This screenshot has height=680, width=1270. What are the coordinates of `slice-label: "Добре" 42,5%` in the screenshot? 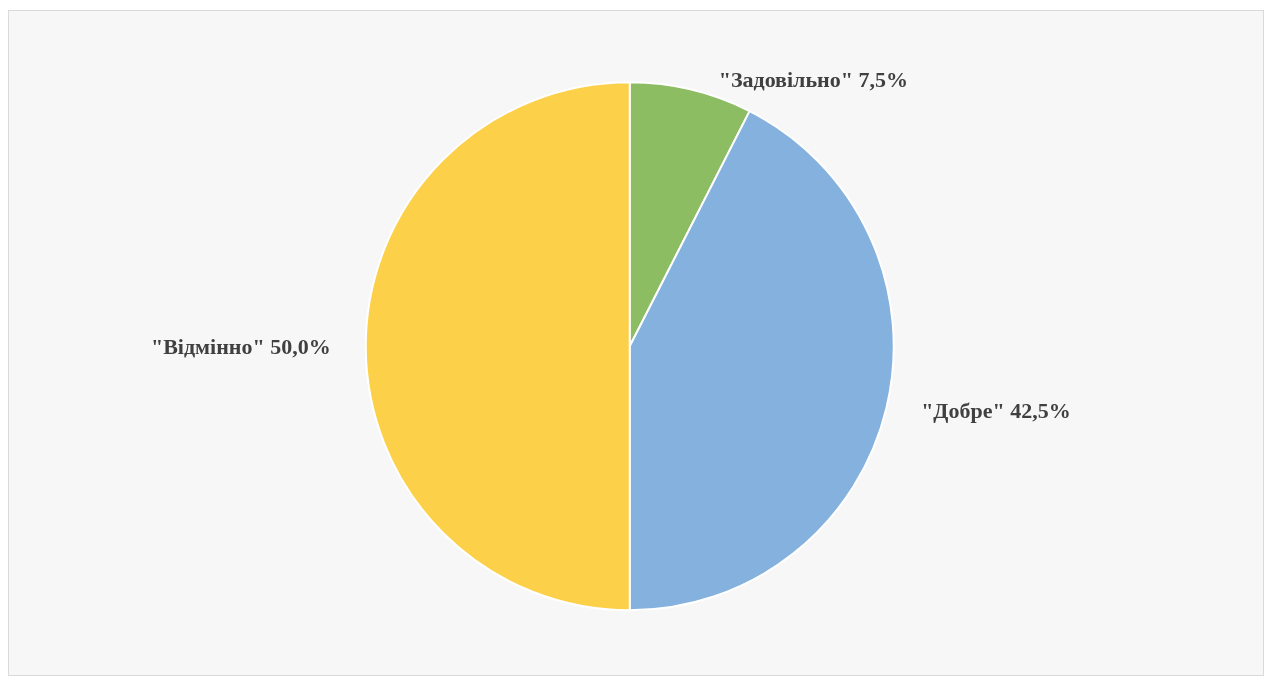 It's located at (996, 410).